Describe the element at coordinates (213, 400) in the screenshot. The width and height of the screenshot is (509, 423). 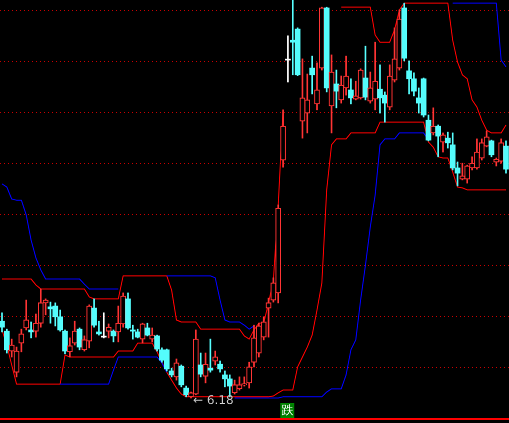
I see `annotation: ← 6.18` at that location.